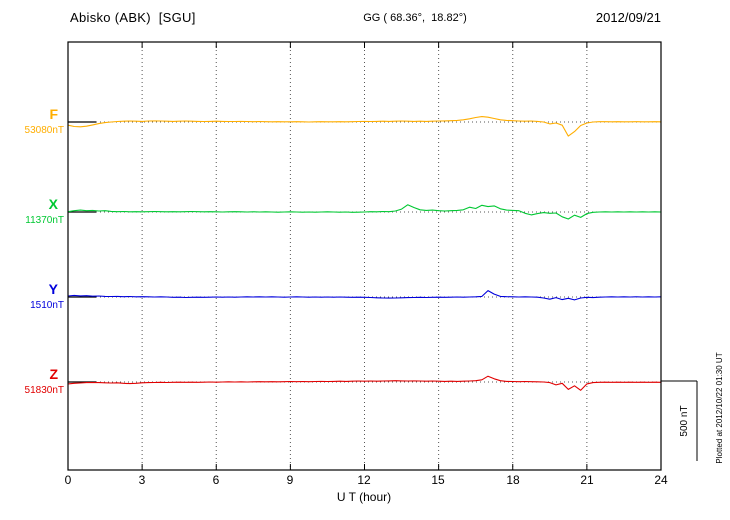 The image size is (730, 520). Describe the element at coordinates (364, 480) in the screenshot. I see `x-tick-label: 12` at that location.